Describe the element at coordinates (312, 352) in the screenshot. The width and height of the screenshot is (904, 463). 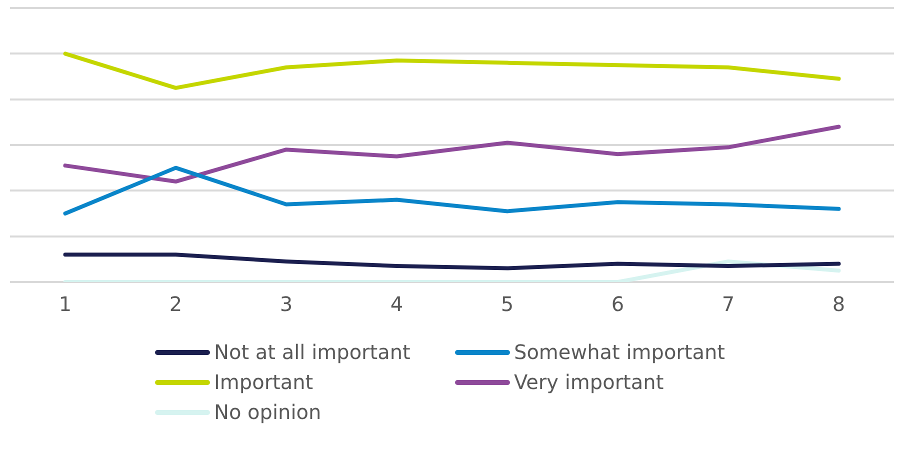
I see `legend-label: Not at all important` at that location.